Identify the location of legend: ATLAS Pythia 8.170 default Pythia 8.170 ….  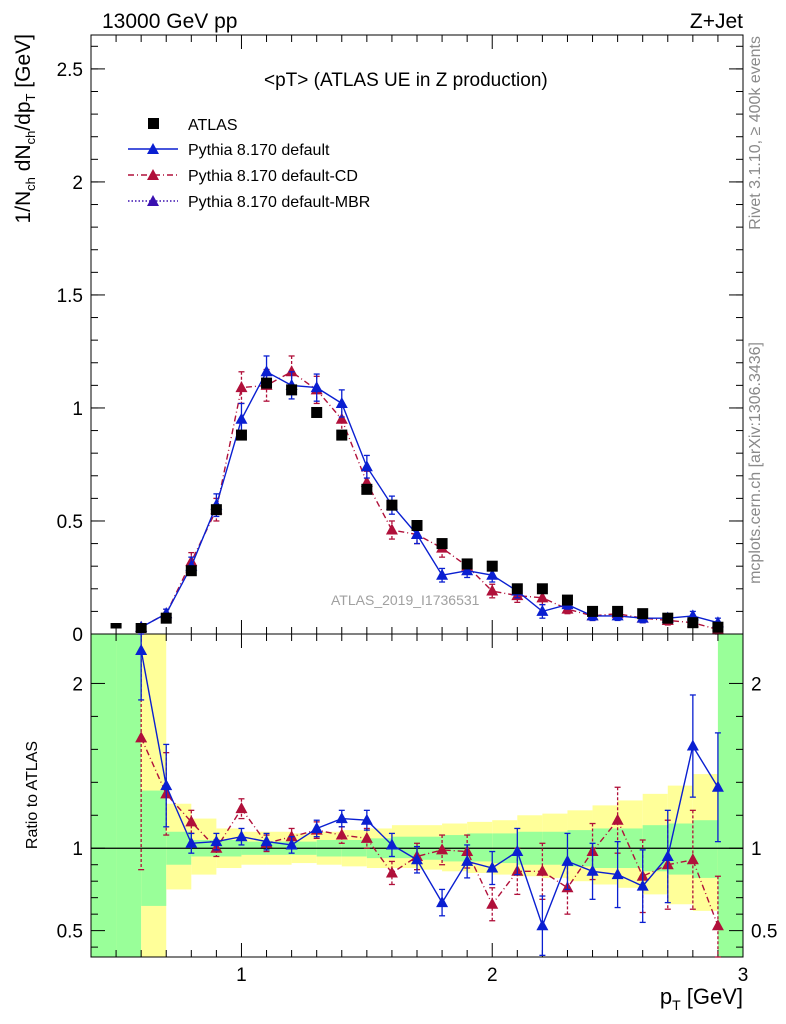
(249, 164).